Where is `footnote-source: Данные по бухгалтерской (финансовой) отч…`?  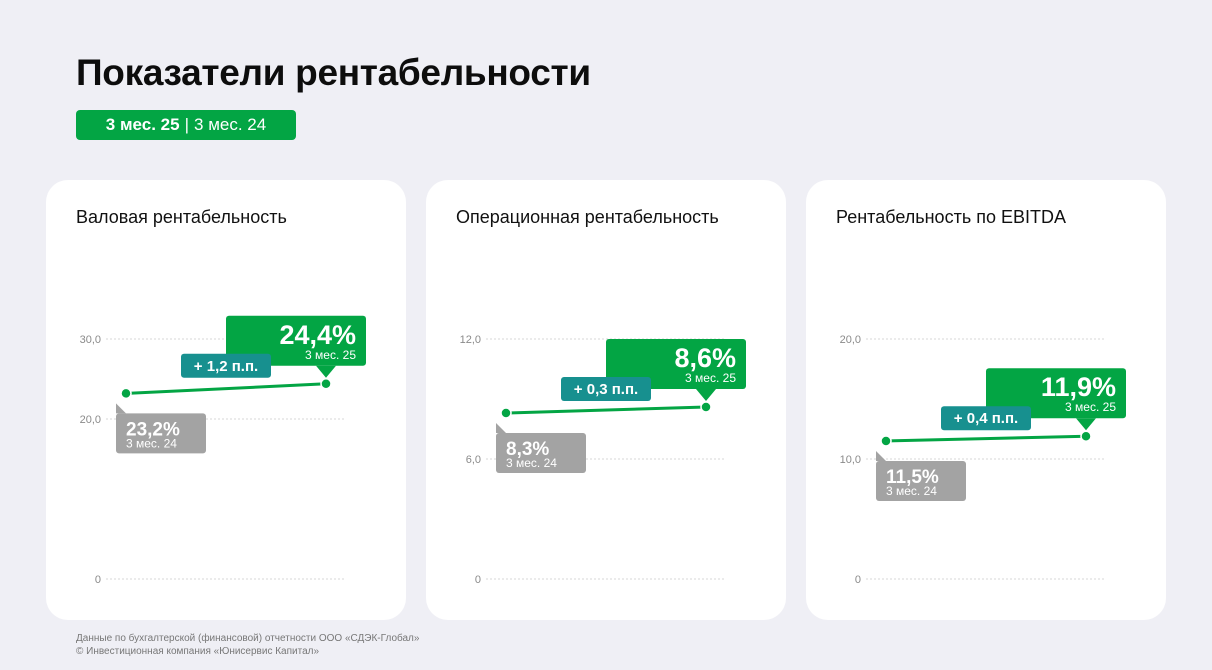
footnote-source: Данные по бухгалтерской (финансовой) отч… is located at coordinates (248, 638).